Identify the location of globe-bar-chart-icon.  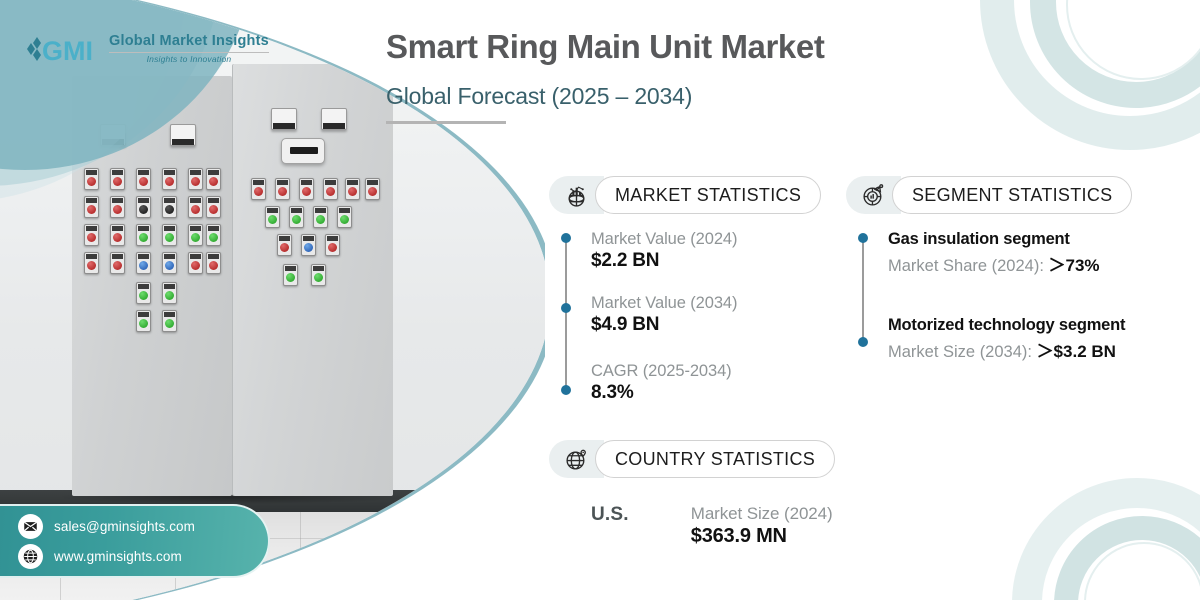
(576, 195).